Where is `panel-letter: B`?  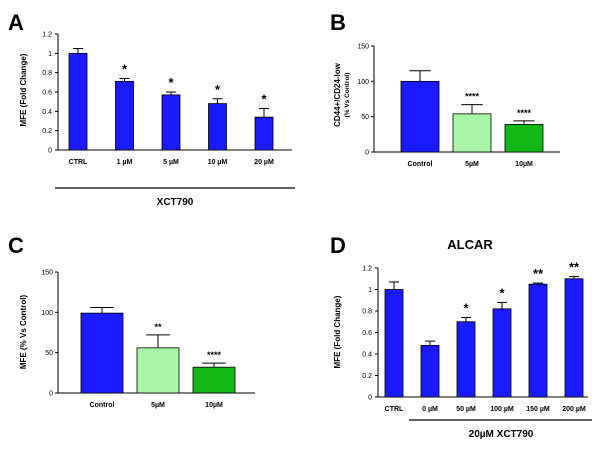 panel-letter: B is located at coordinates (338, 22).